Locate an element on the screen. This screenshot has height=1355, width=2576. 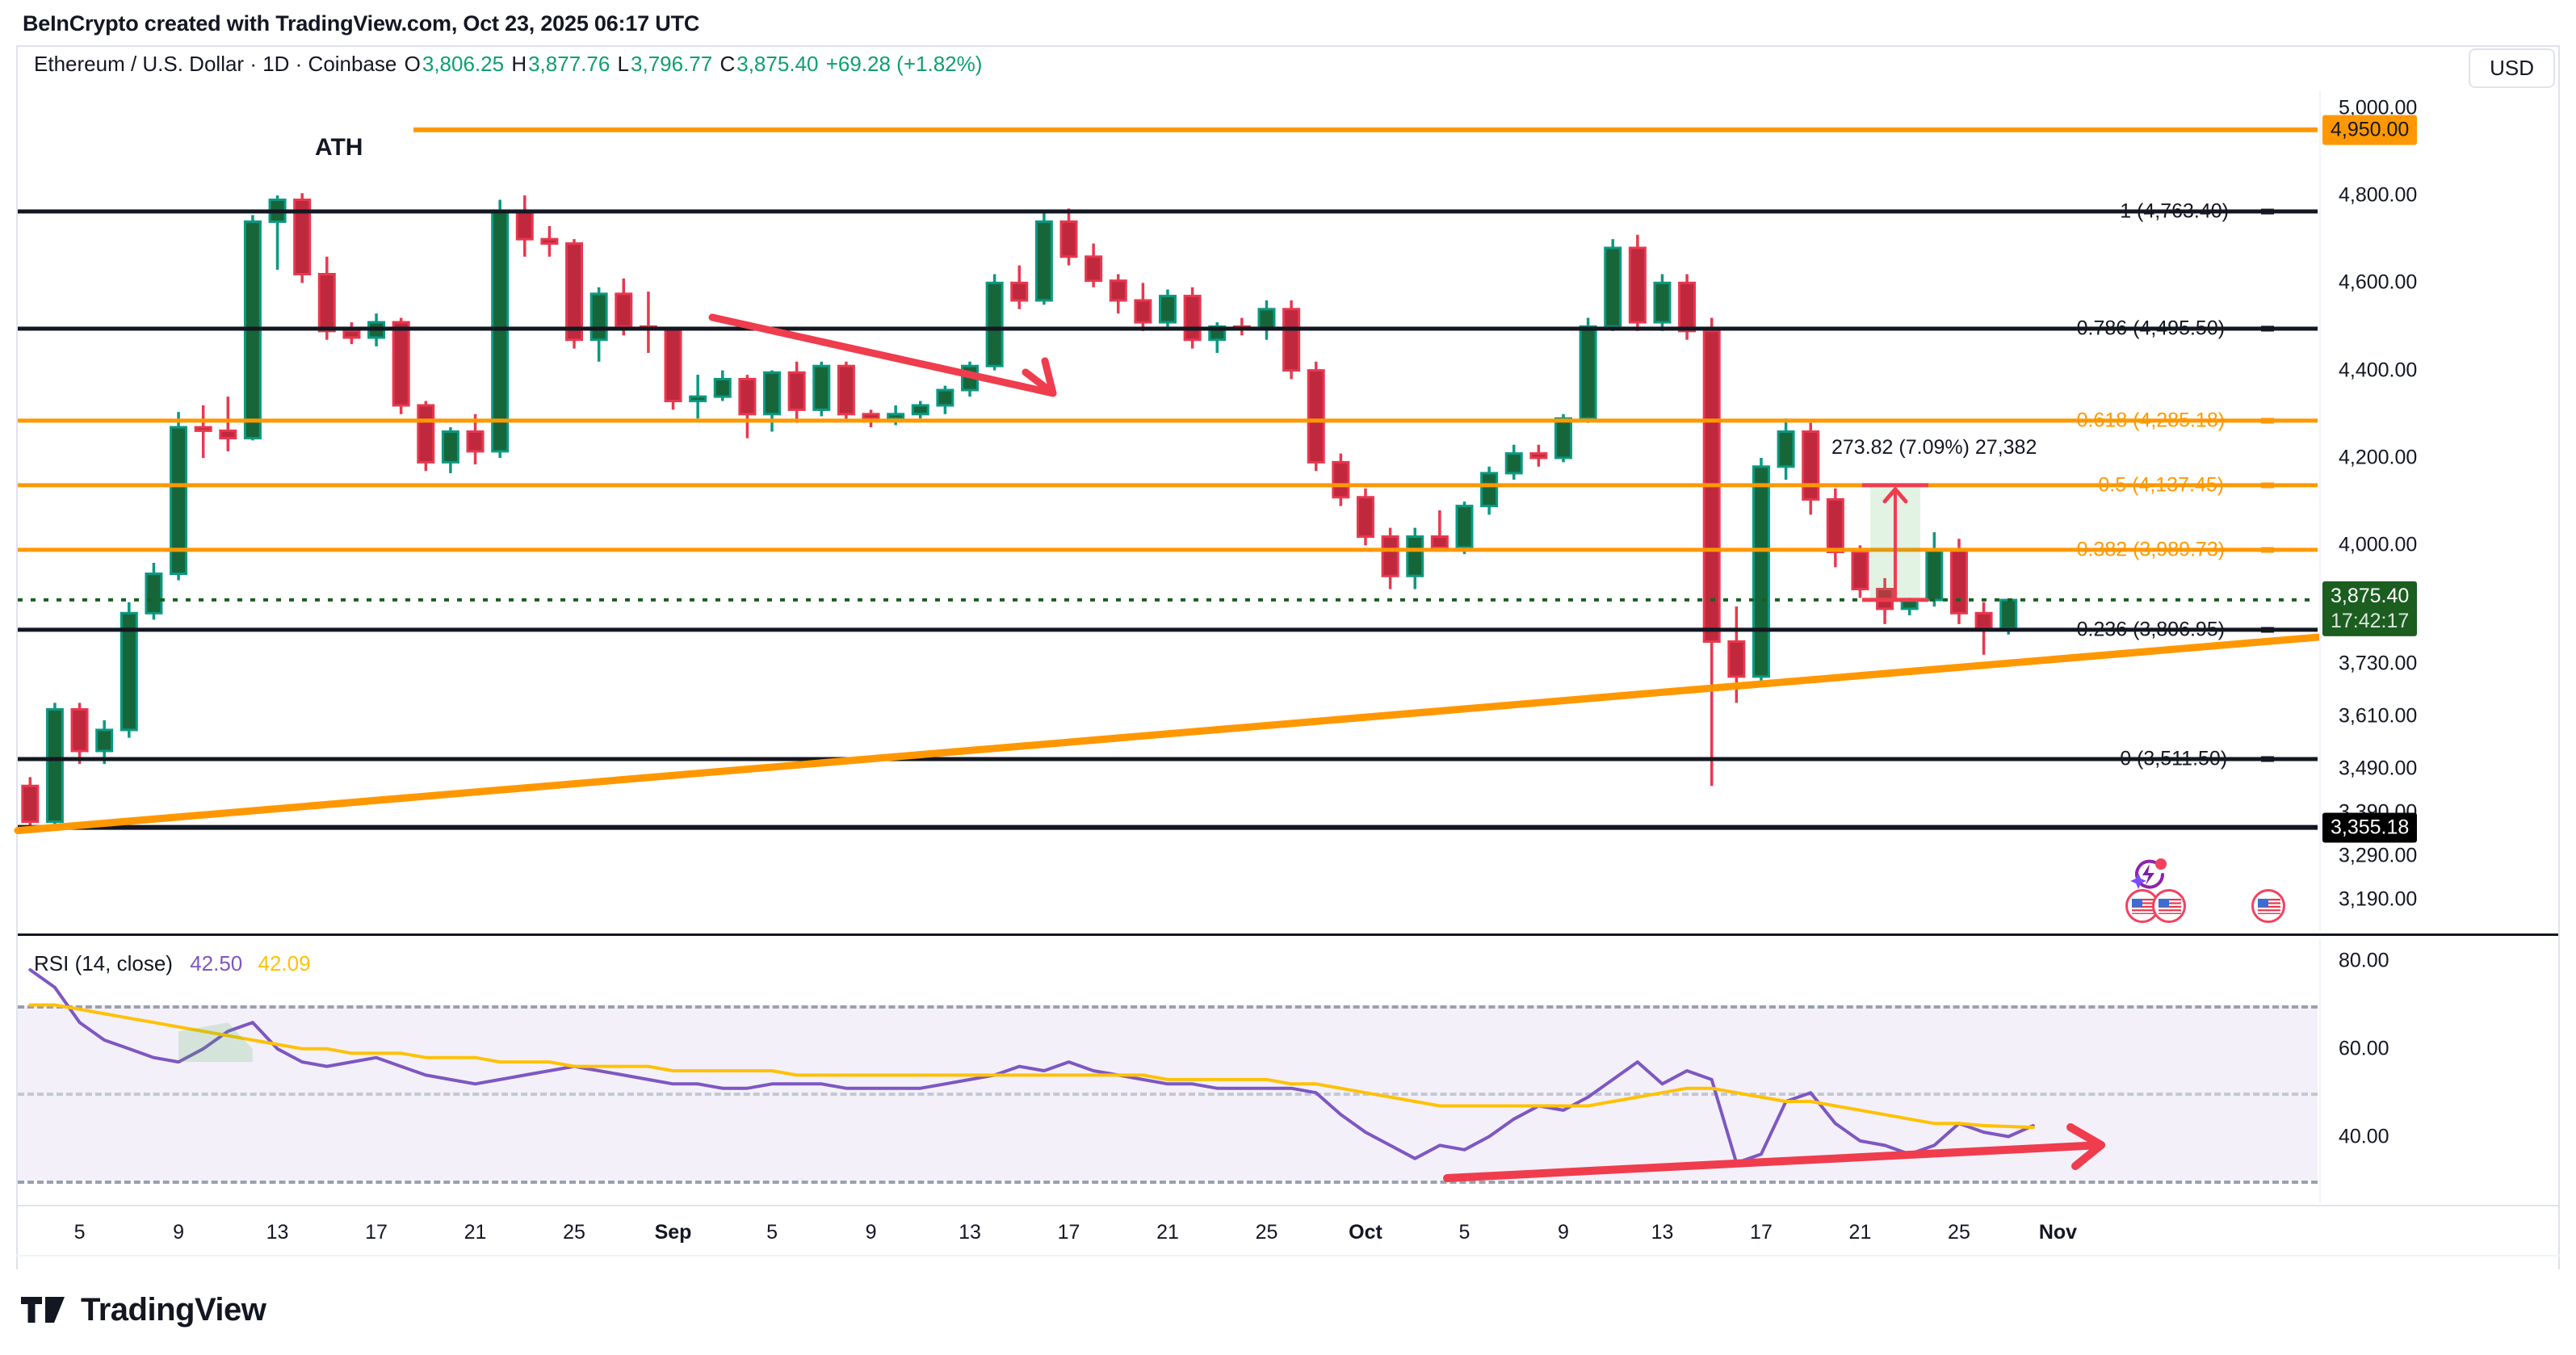
price-tag-value: 3,875.40 is located at coordinates (2370, 596).